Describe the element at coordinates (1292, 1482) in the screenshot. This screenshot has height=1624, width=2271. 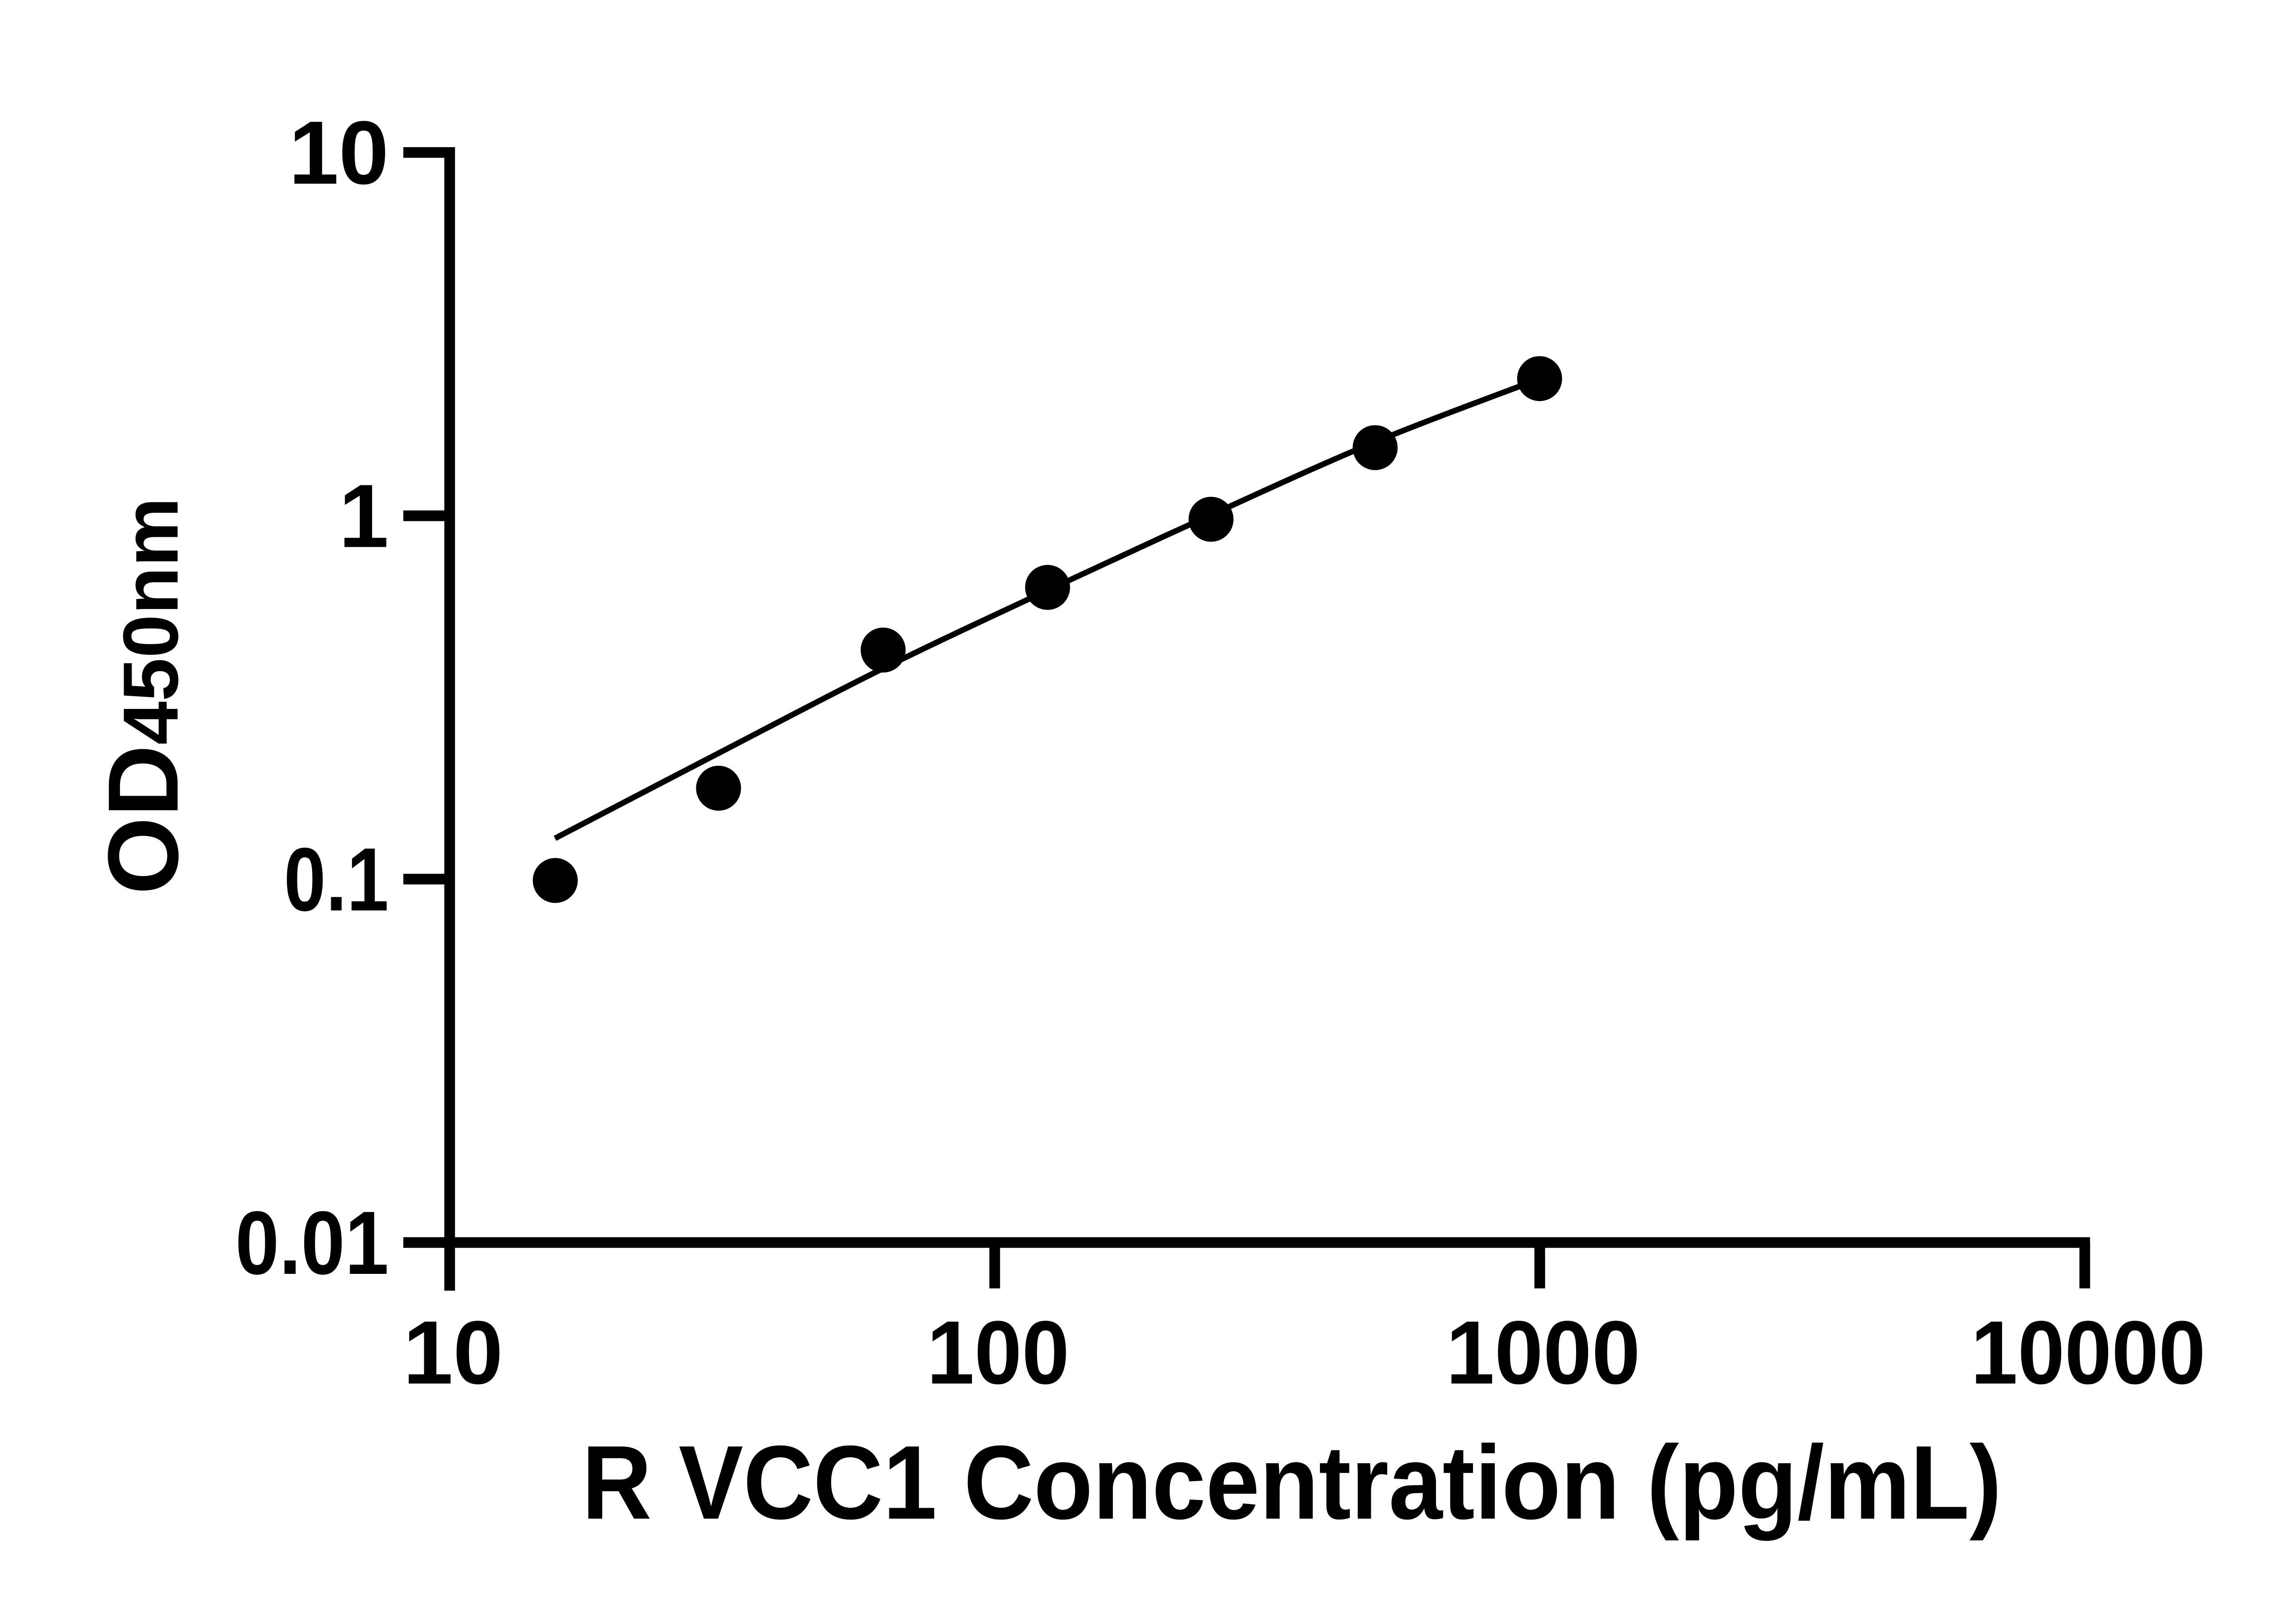
I see `svg-text: R VCC1 Concentration (pg/mL)` at that location.